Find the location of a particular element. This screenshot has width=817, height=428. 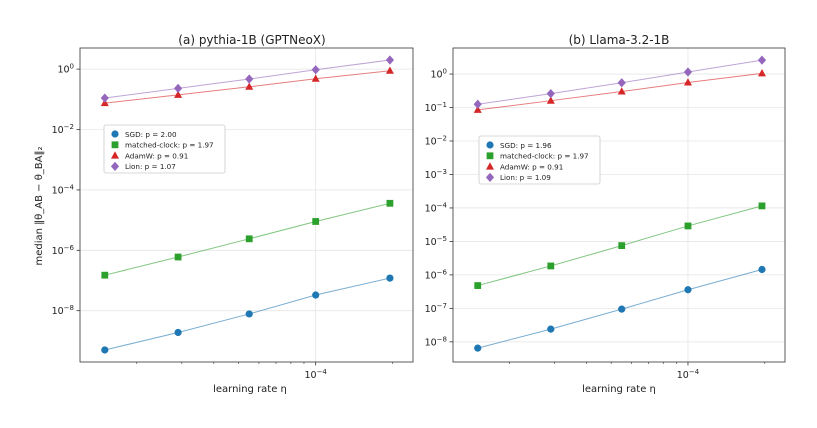

panel-b-x-axis-label: learning rate η is located at coordinates (619, 389).